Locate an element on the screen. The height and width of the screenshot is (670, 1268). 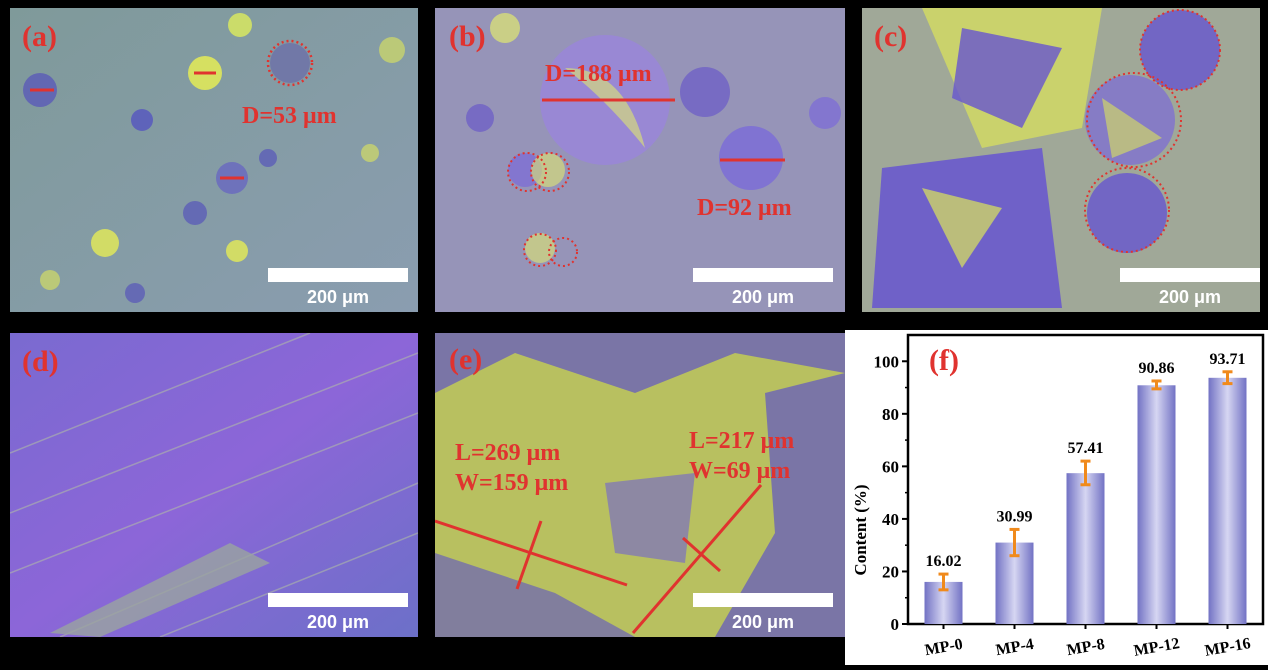
micrograph-b-image is located at coordinates (640, 160).